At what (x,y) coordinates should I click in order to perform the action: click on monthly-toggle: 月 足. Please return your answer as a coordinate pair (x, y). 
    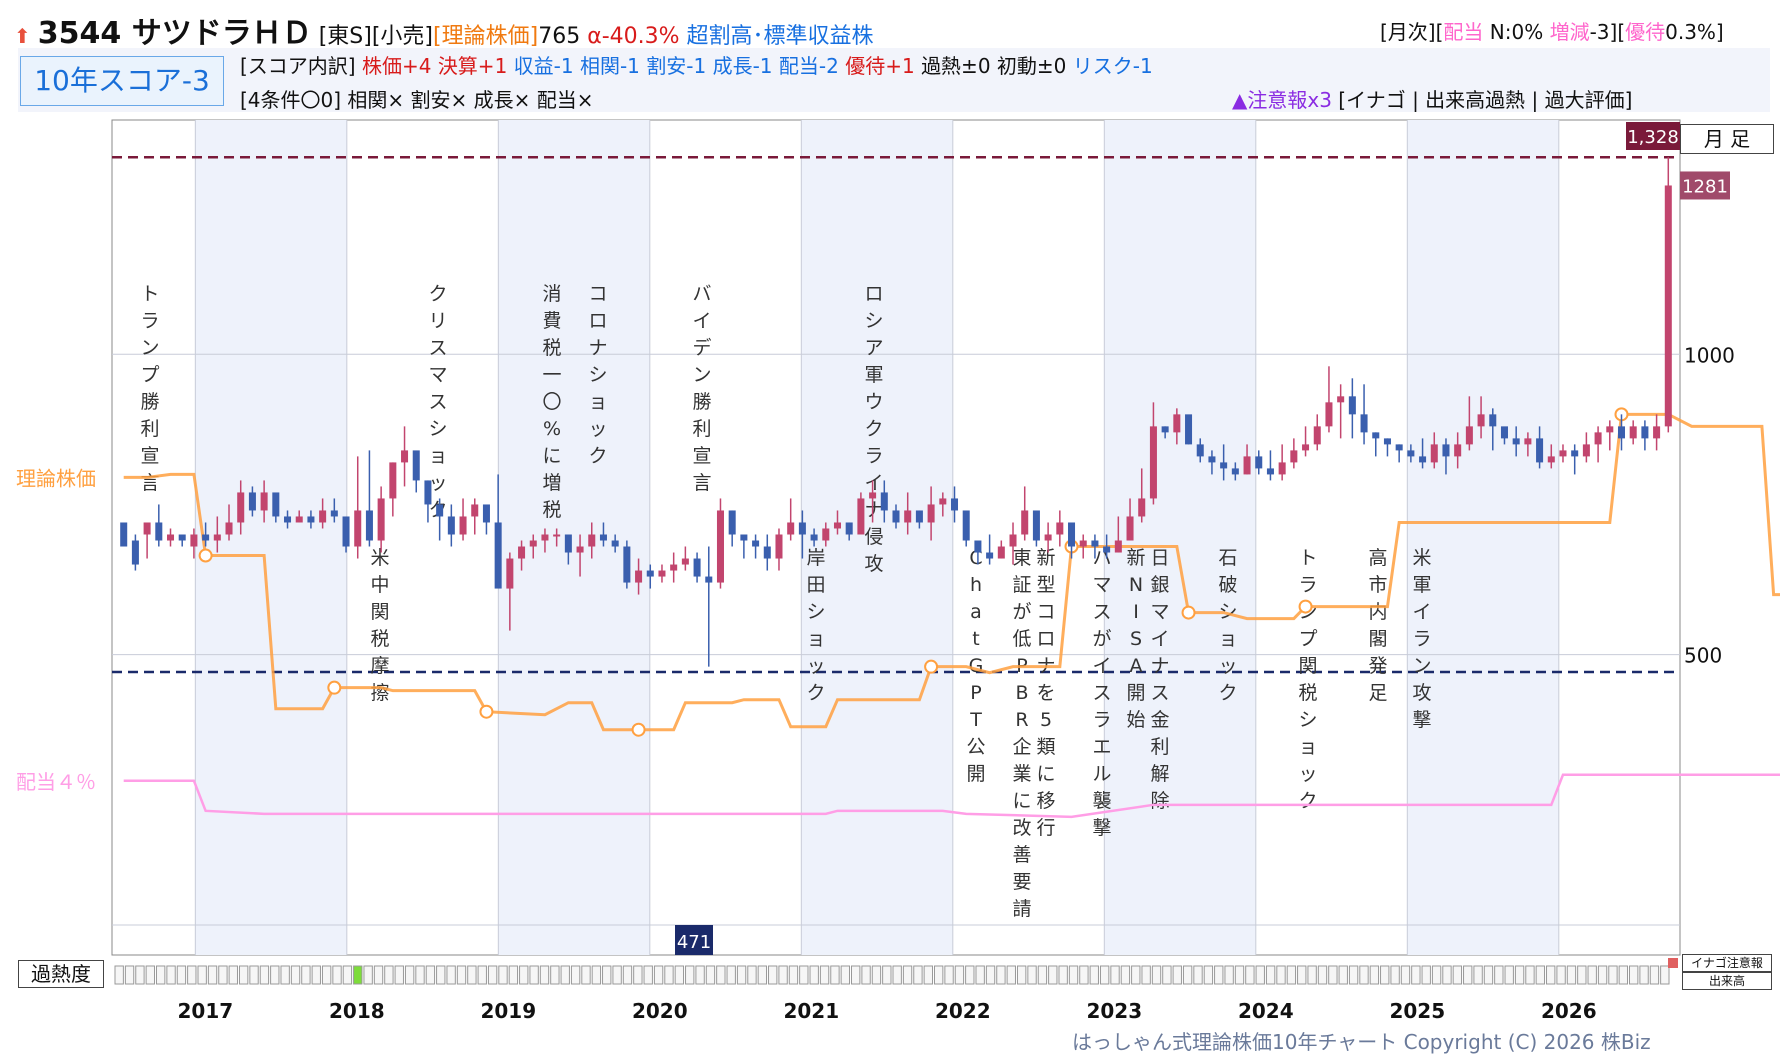
    Looking at the image, I should click on (1727, 139).